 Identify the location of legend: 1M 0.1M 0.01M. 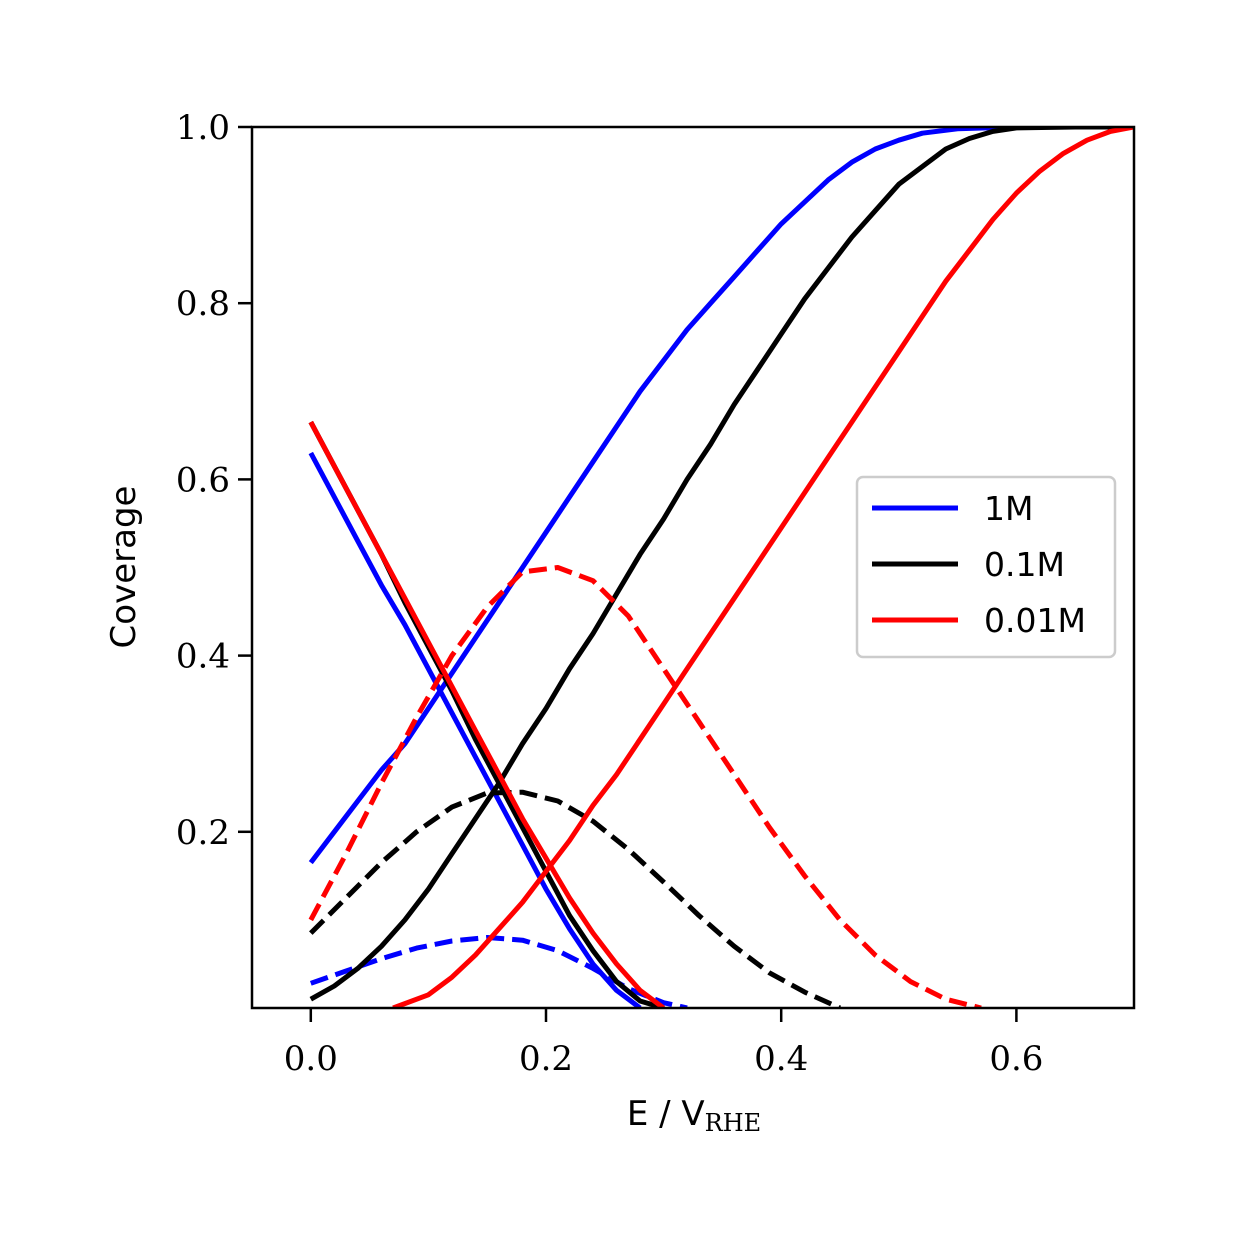
(986, 567).